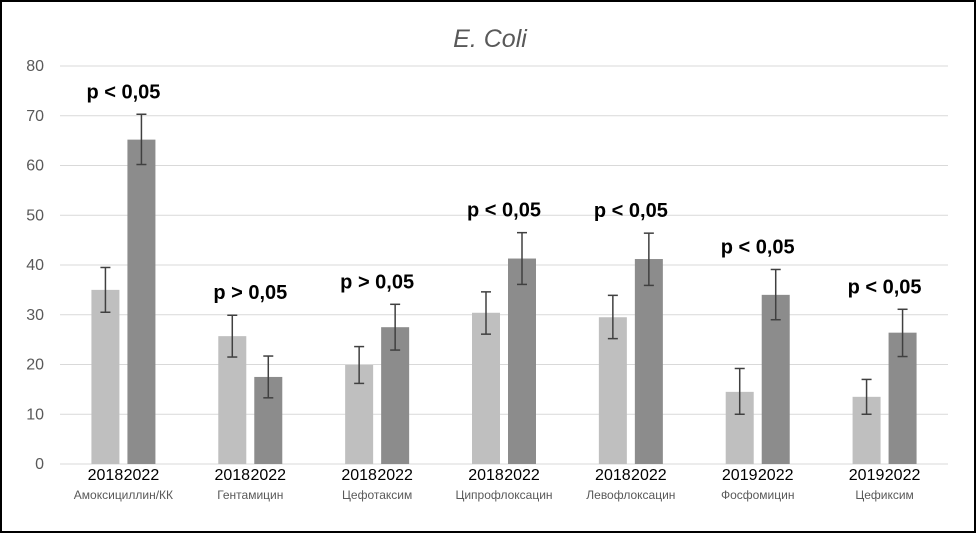 The width and height of the screenshot is (976, 535). What do you see at coordinates (503, 495) in the screenshot?
I see `group-label: Ципрофлоксацин` at bounding box center [503, 495].